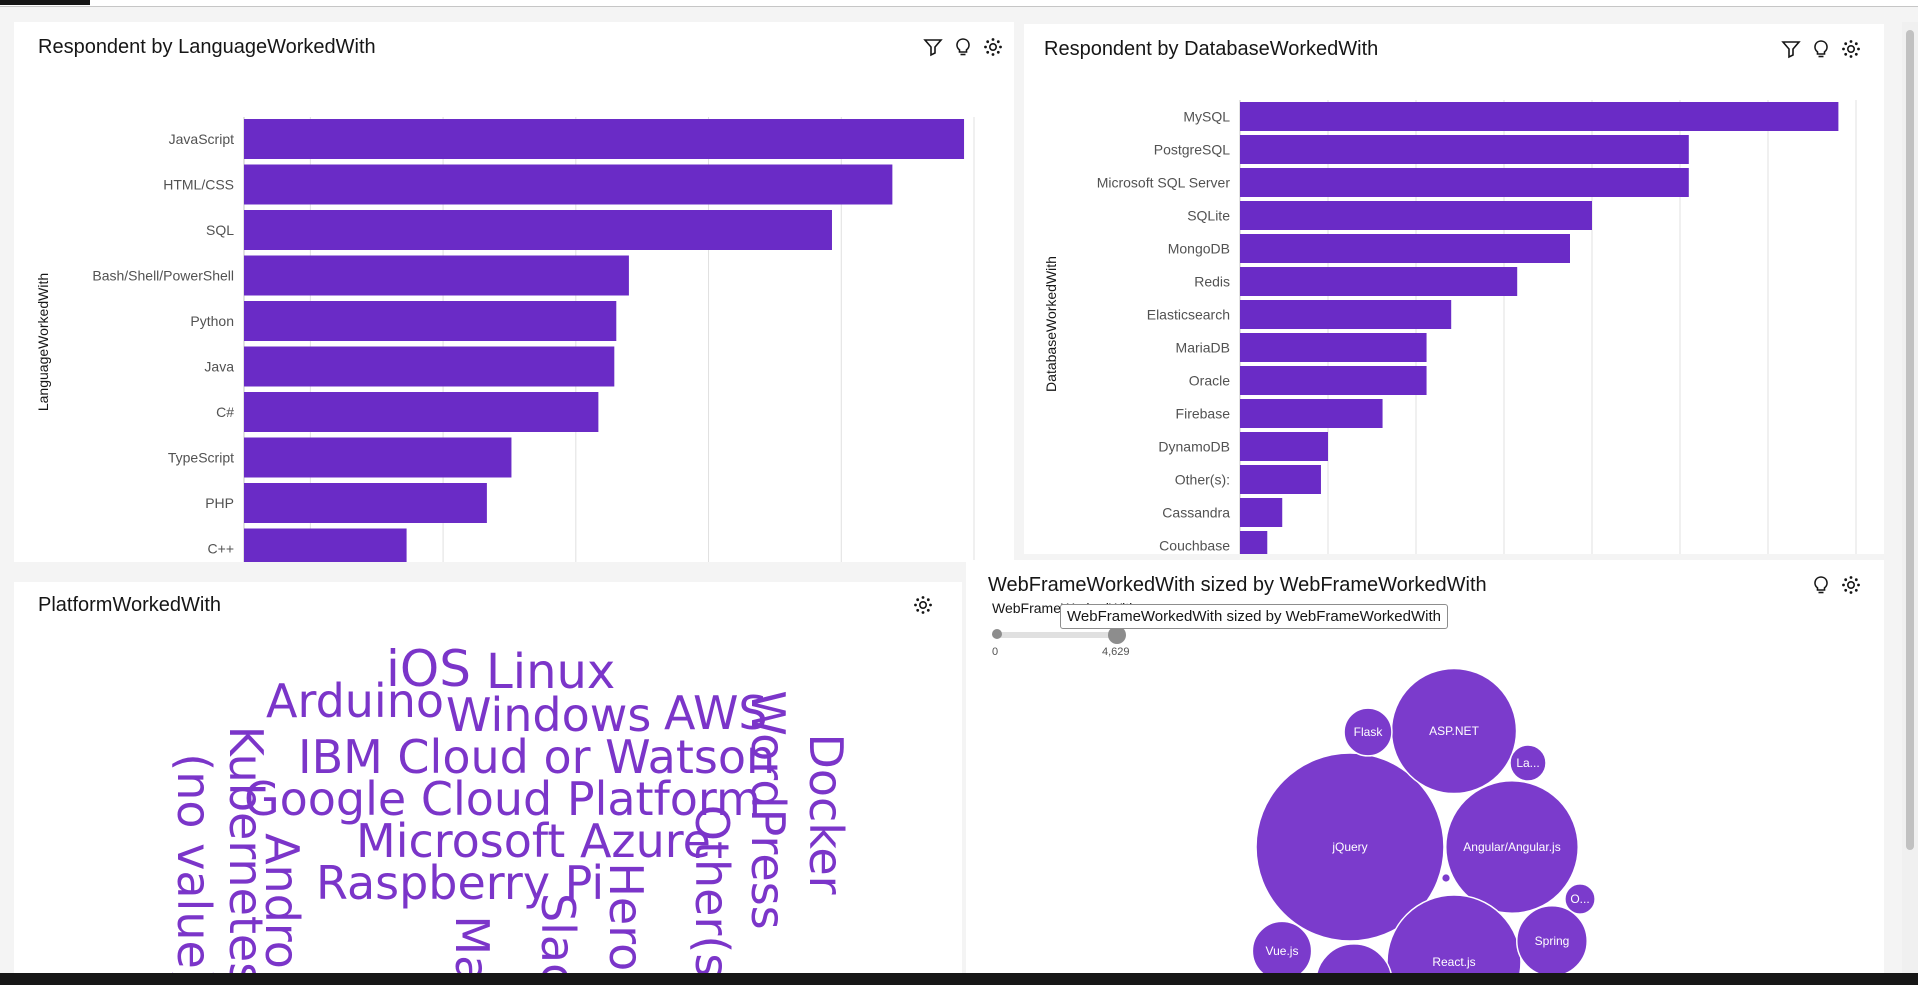  Describe the element at coordinates (460, 883) in the screenshot. I see `word-raspberry-pi: Raspberry Pi` at that location.